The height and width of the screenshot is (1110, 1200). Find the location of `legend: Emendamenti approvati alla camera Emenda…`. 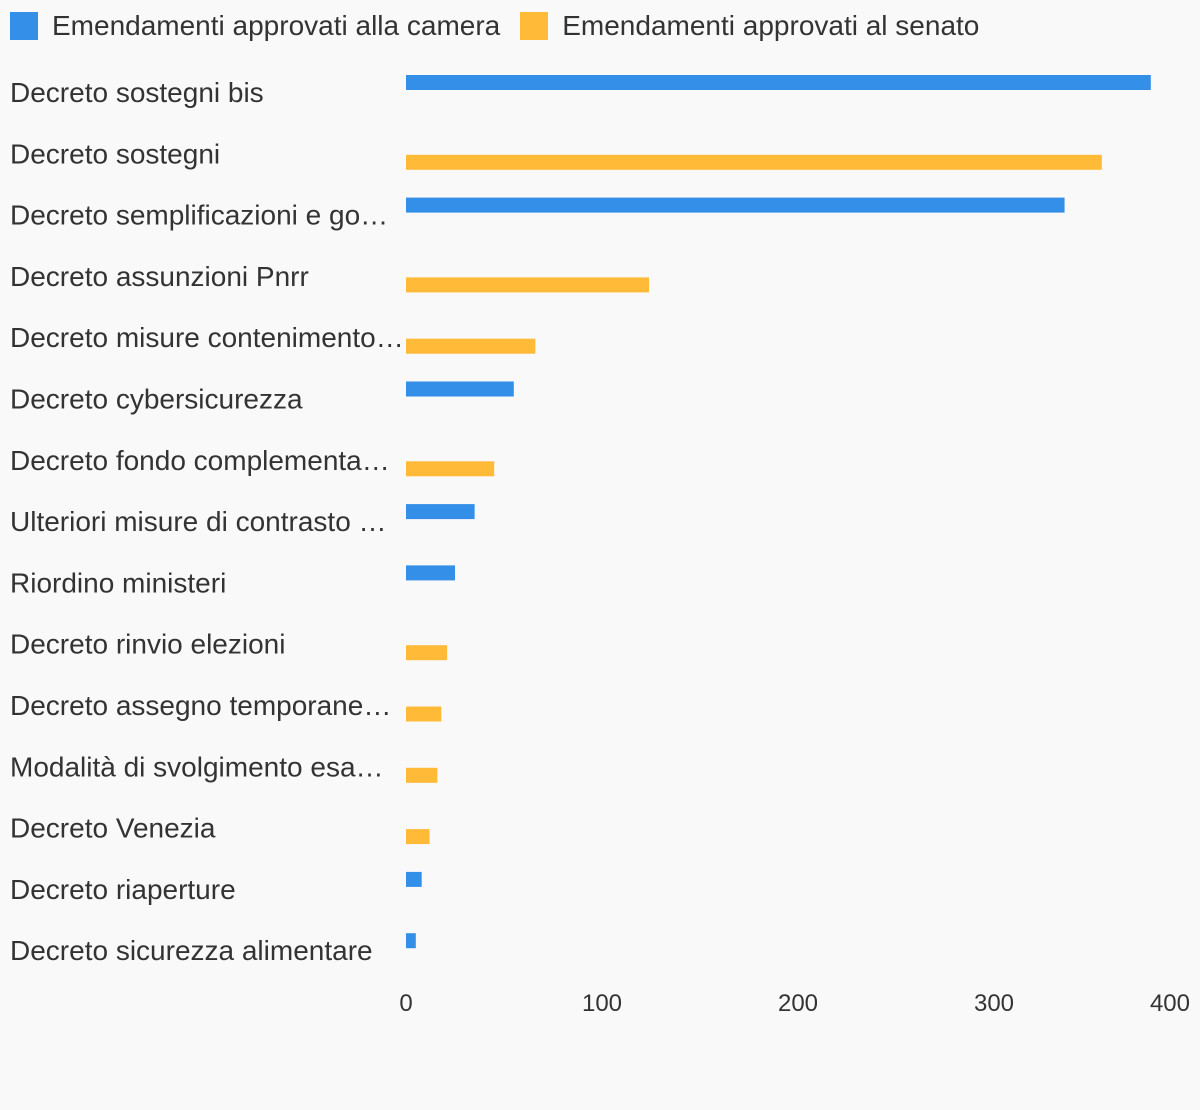

legend: Emendamenti approvati alla camera Emenda… is located at coordinates (504, 26).